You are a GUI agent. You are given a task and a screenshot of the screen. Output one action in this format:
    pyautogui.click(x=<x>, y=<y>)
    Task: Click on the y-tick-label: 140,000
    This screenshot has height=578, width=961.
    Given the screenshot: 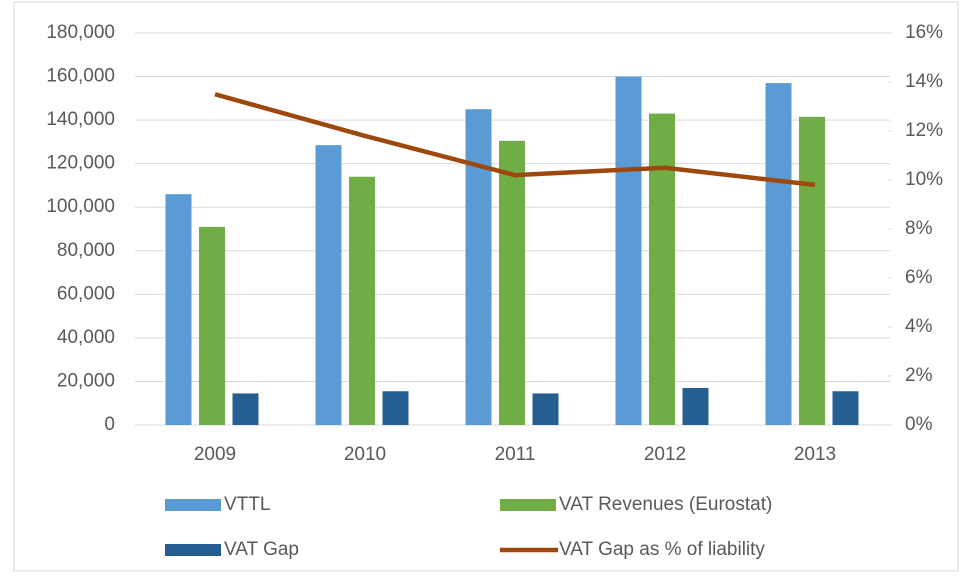 What is the action you would take?
    pyautogui.click(x=80, y=119)
    